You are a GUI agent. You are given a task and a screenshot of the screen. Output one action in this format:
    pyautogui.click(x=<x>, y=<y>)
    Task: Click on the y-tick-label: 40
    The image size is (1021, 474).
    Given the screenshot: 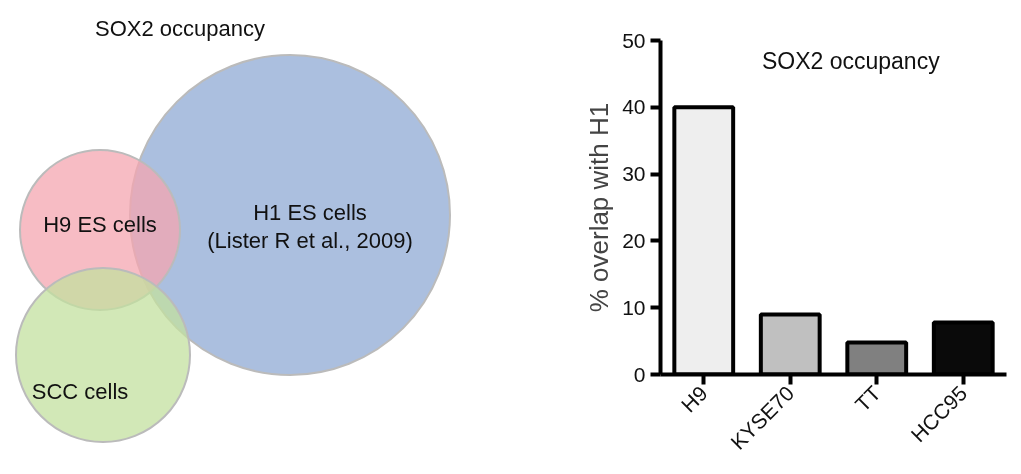 What is the action you would take?
    pyautogui.click(x=634, y=107)
    